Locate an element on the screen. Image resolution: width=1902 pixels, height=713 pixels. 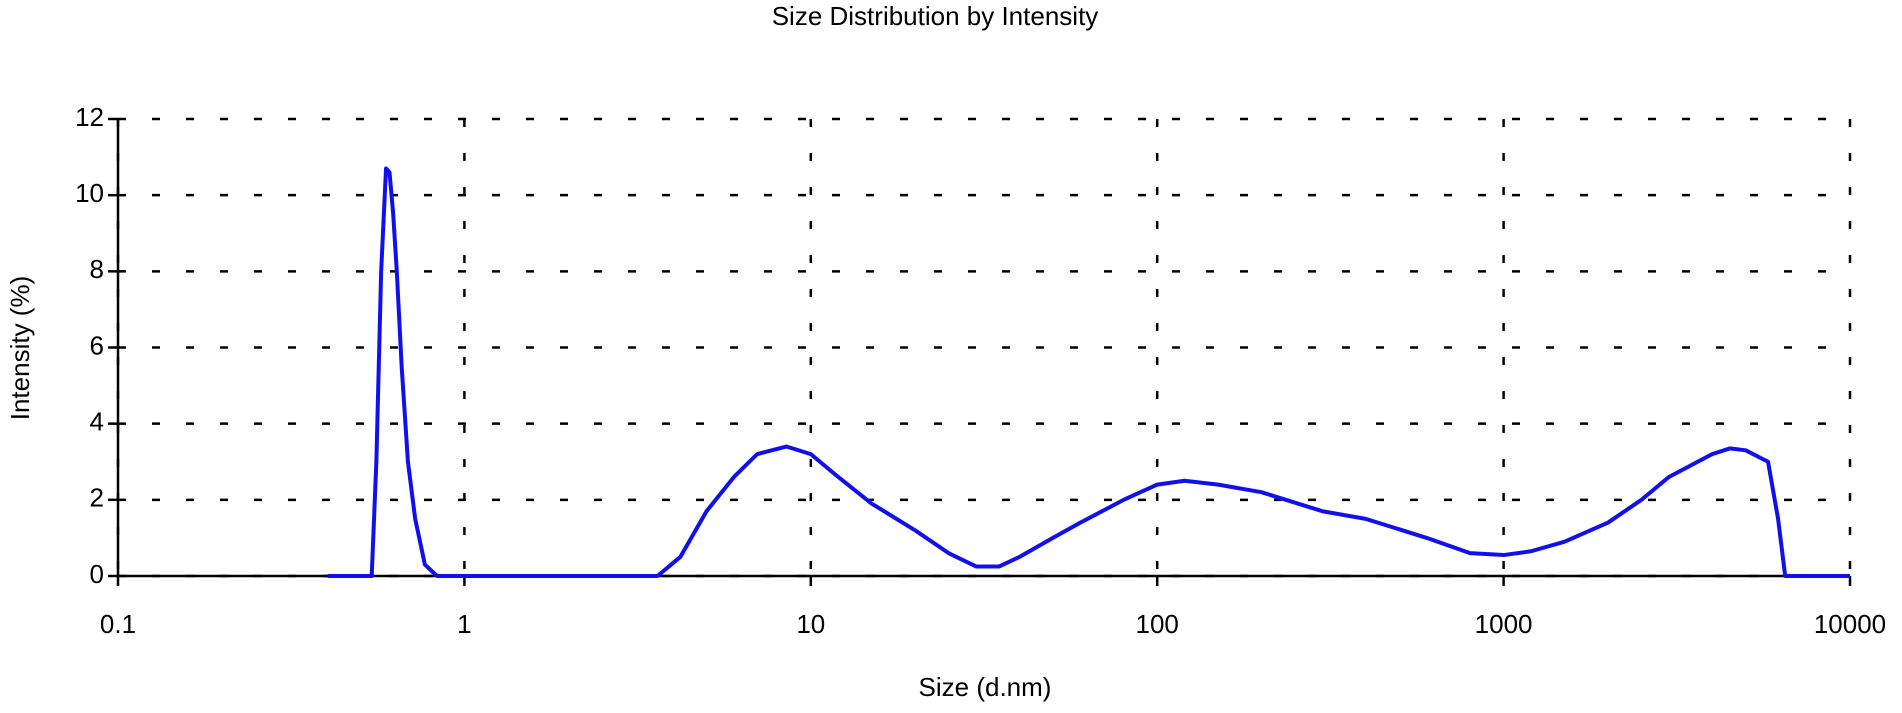
y-tick-label: 6 is located at coordinates (97, 345).